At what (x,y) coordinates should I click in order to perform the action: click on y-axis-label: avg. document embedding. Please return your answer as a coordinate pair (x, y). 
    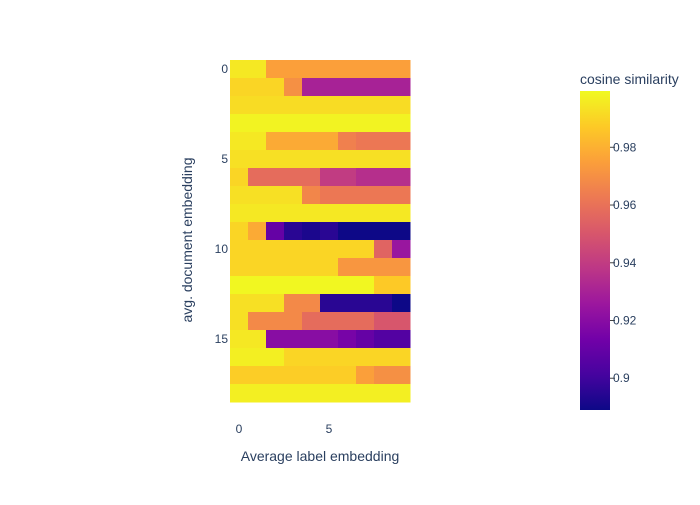
    Looking at the image, I should click on (187, 240).